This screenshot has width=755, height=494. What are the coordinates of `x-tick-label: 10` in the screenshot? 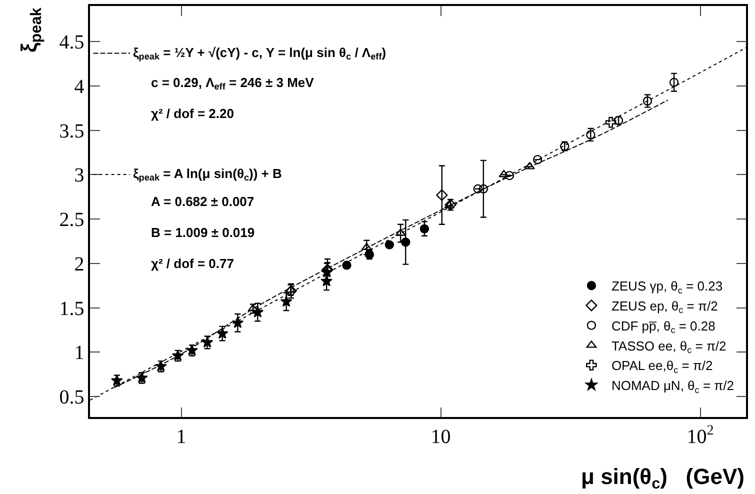 It's located at (440, 437).